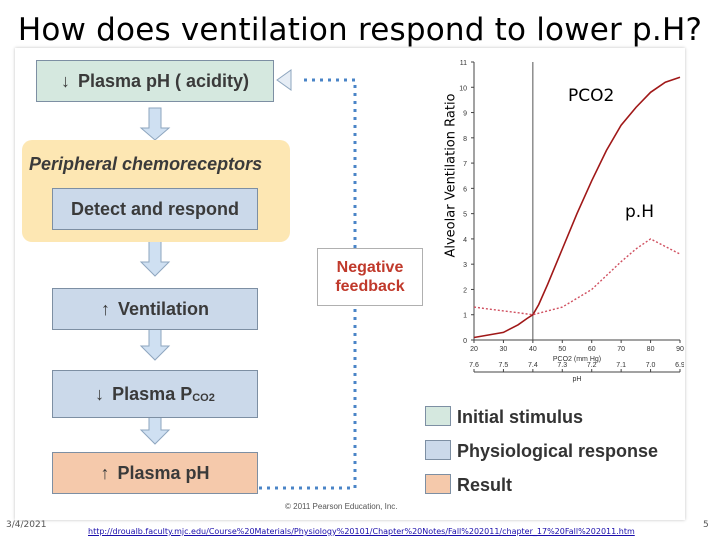 Image resolution: width=720 pixels, height=540 pixels. I want to click on y-tick-label: 4, so click(465, 240).